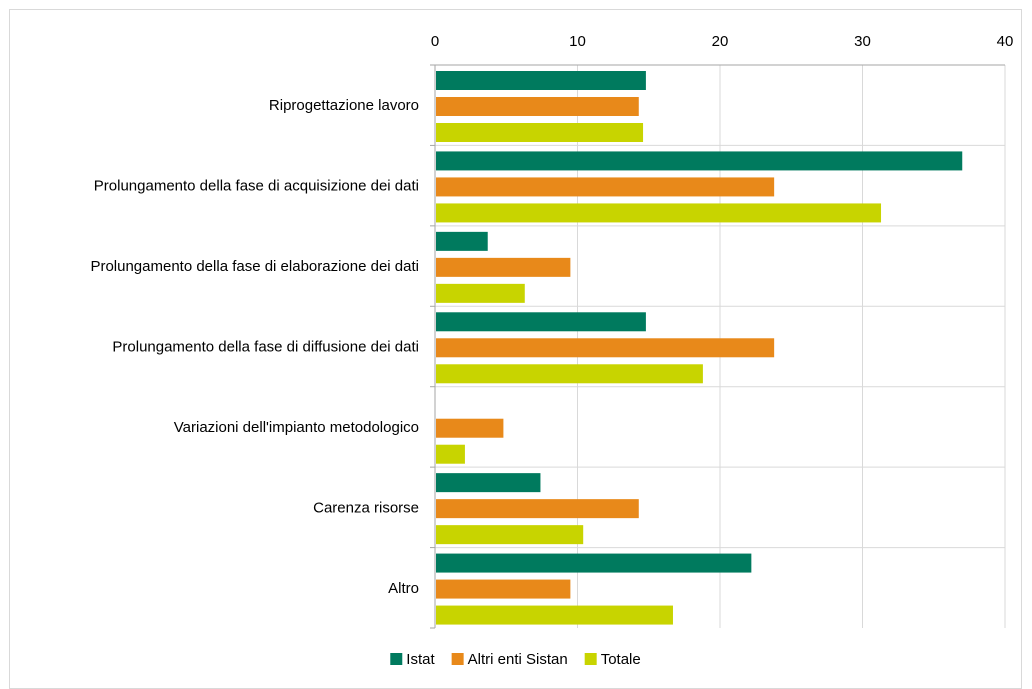 This screenshot has height=689, width=1032. What do you see at coordinates (1005, 41) in the screenshot?
I see `x-tick-label: 40` at bounding box center [1005, 41].